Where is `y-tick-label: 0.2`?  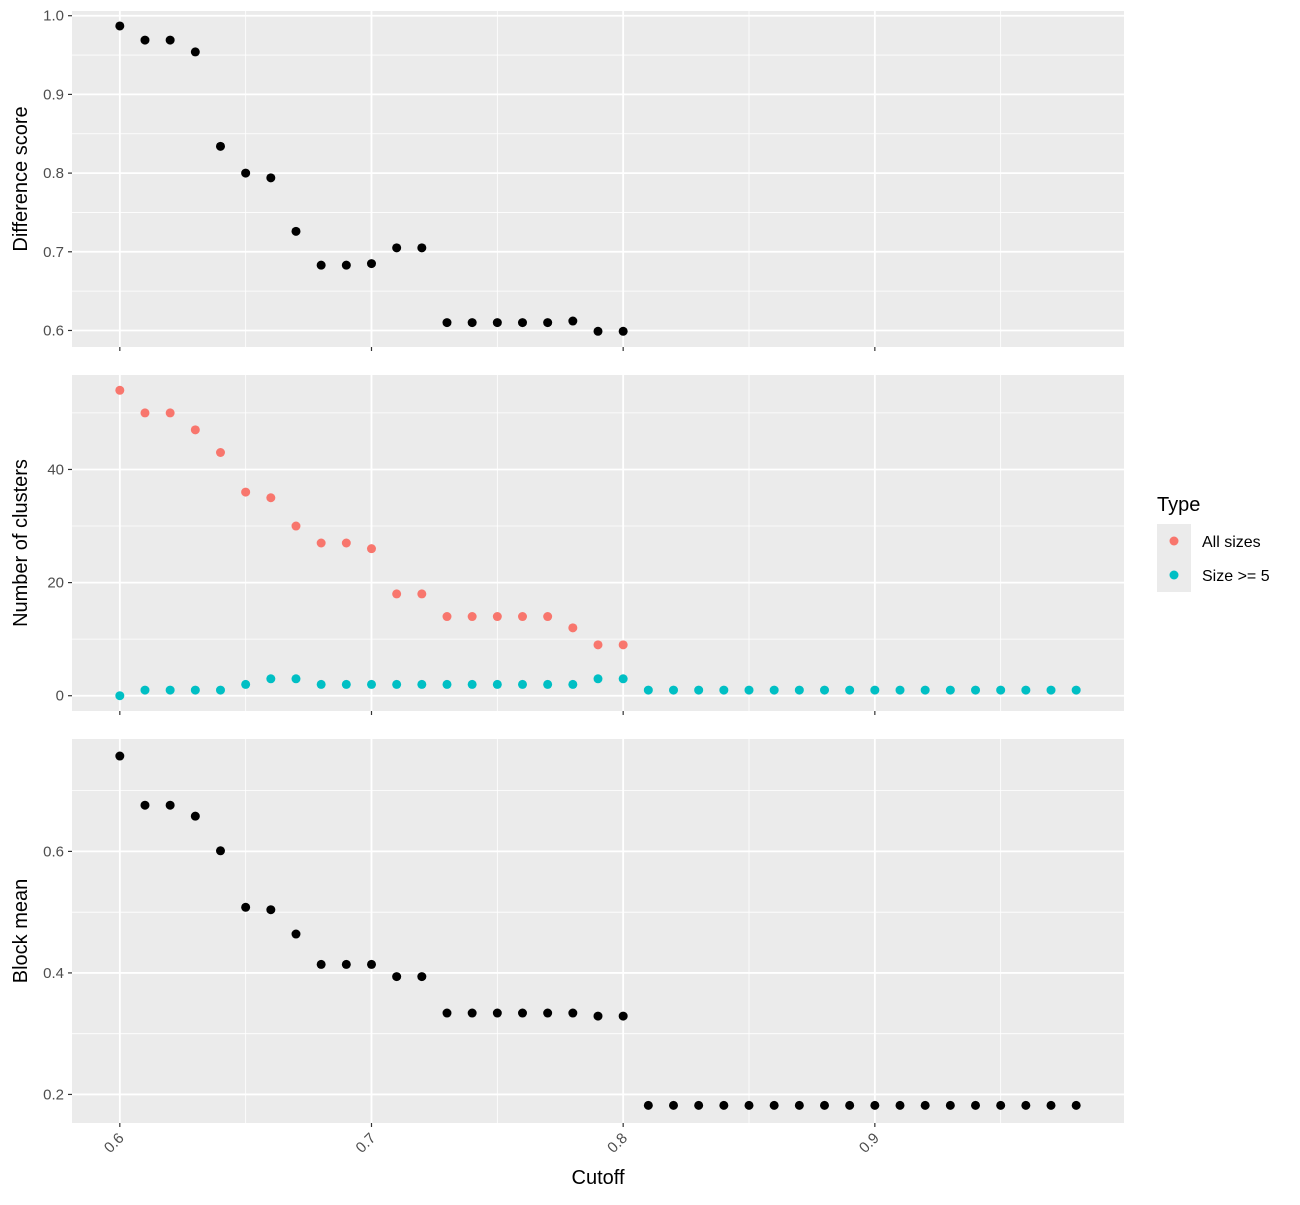
y-tick-label: 0.2 is located at coordinates (53, 1094).